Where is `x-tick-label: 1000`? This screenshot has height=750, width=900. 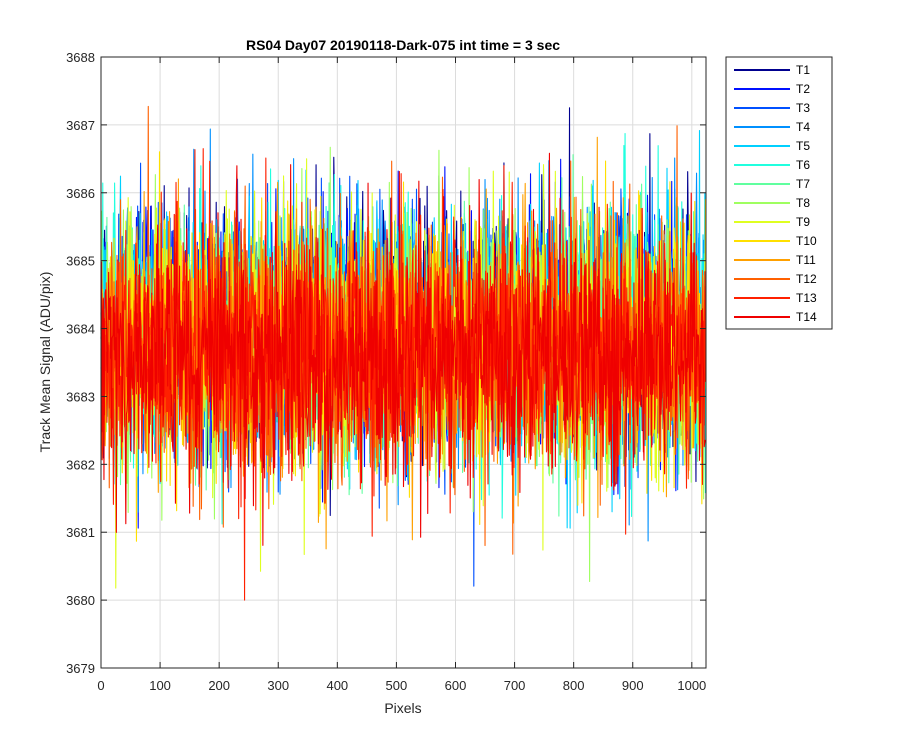
x-tick-label: 1000 is located at coordinates (691, 685).